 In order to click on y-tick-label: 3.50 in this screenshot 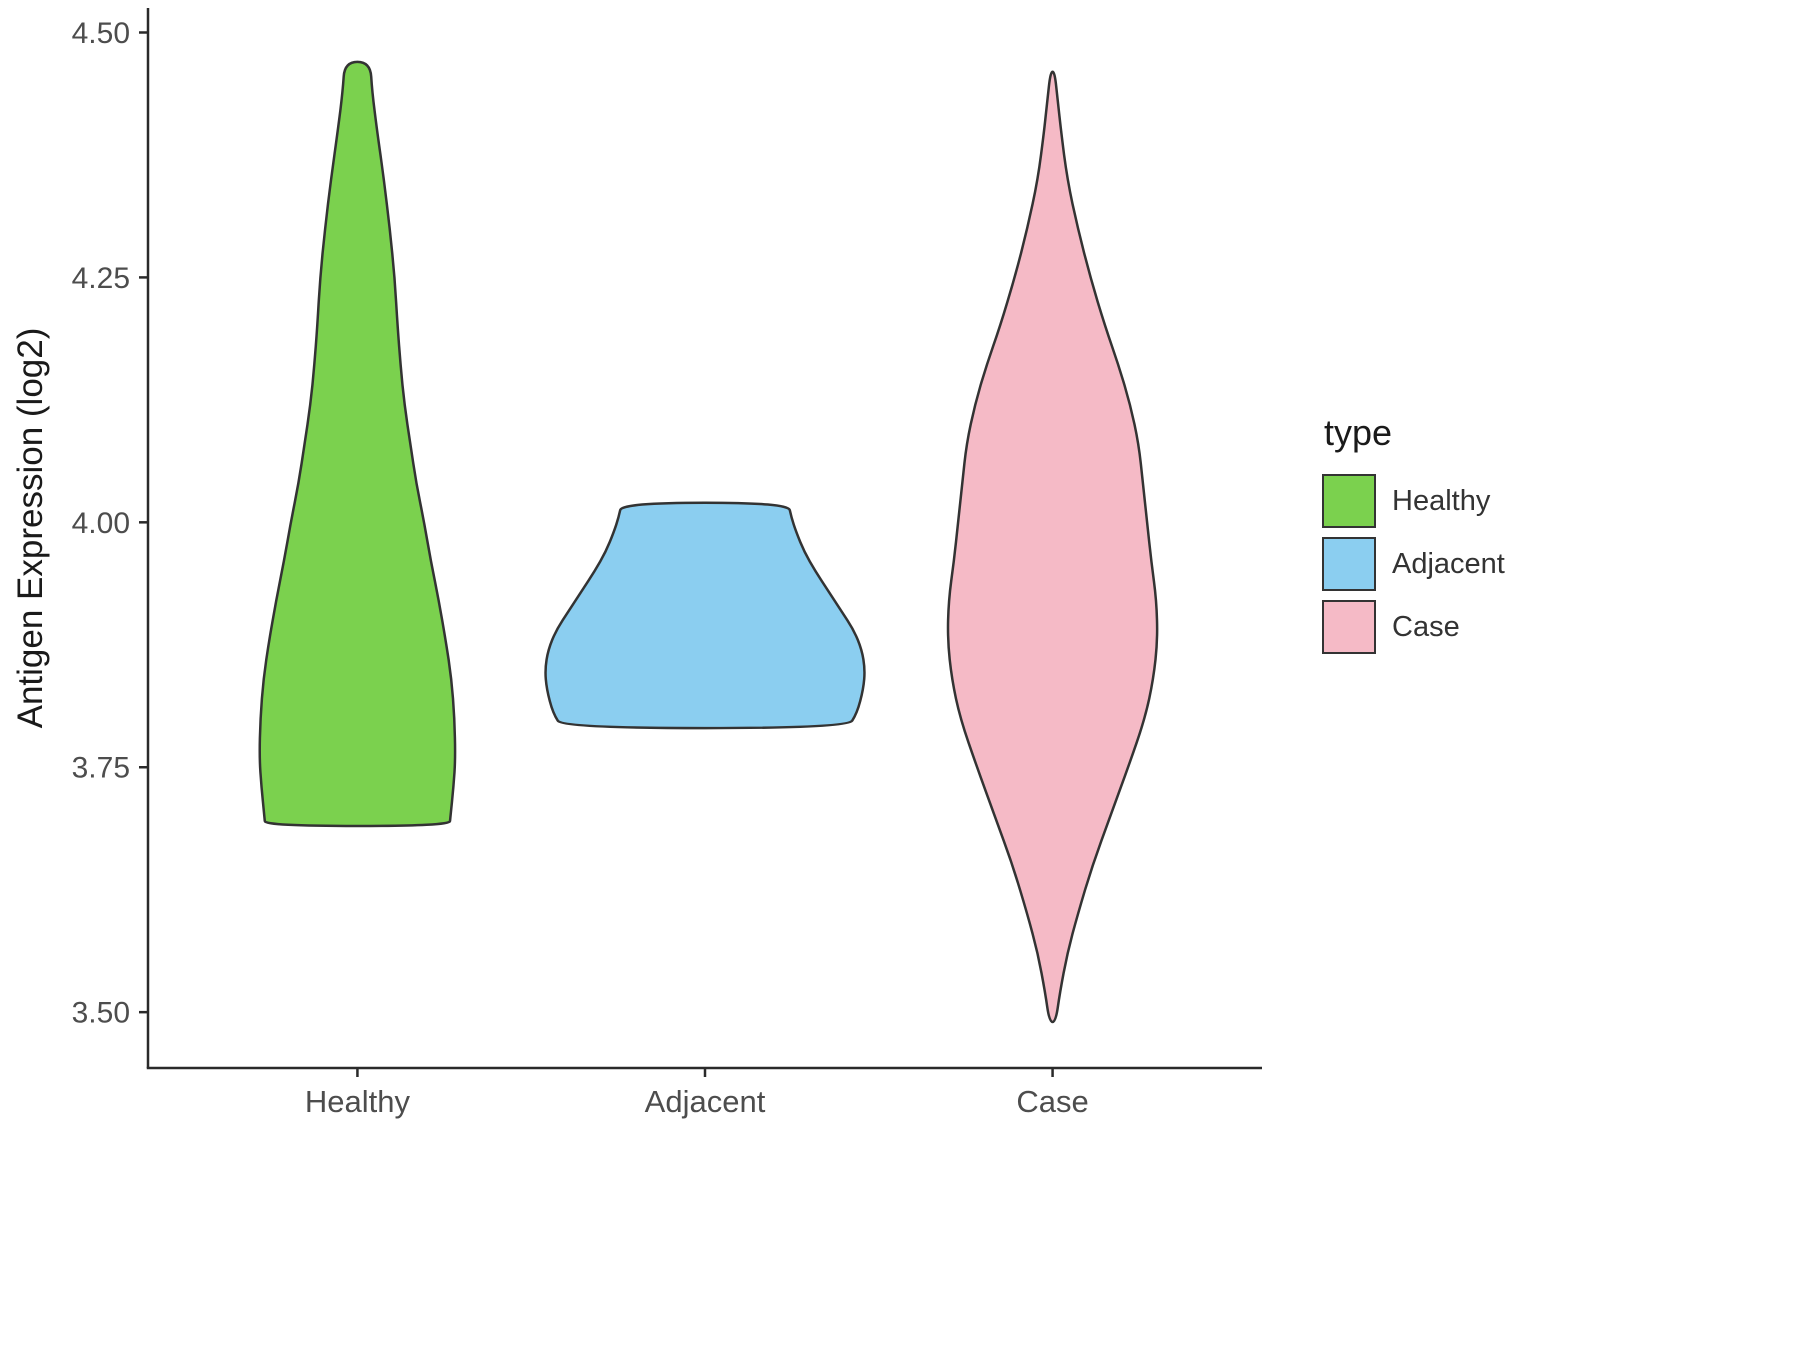, I will do `click(101, 1013)`.